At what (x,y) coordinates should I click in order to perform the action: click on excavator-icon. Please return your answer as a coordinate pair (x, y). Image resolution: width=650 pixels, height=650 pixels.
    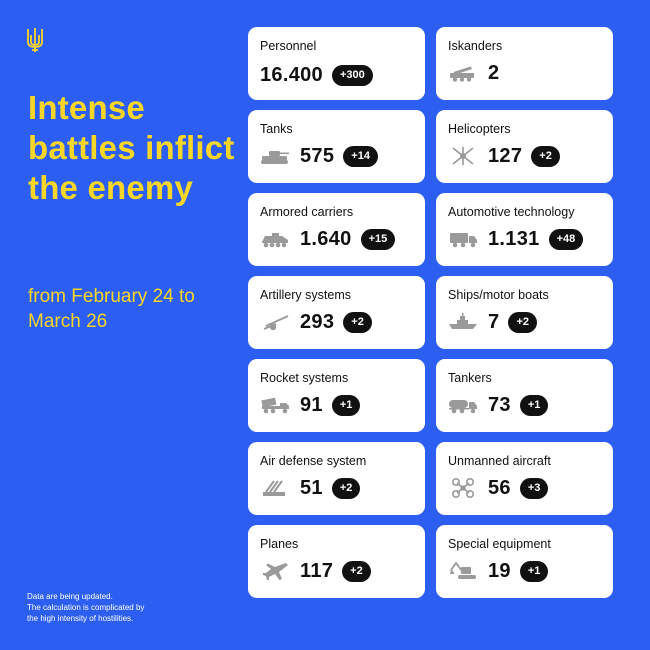
    Looking at the image, I should click on (463, 571).